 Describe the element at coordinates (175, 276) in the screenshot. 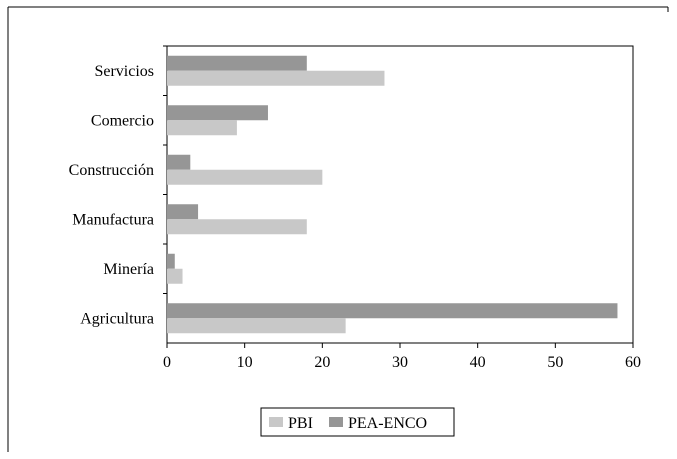

I see `bar-pbi-mineria` at that location.